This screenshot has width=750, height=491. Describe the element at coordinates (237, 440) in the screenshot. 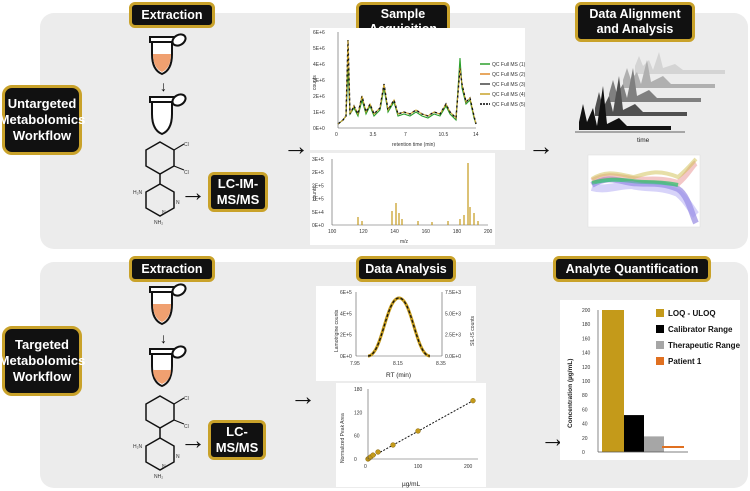

I see `lc-msms-label: LC-MS/MS` at that location.